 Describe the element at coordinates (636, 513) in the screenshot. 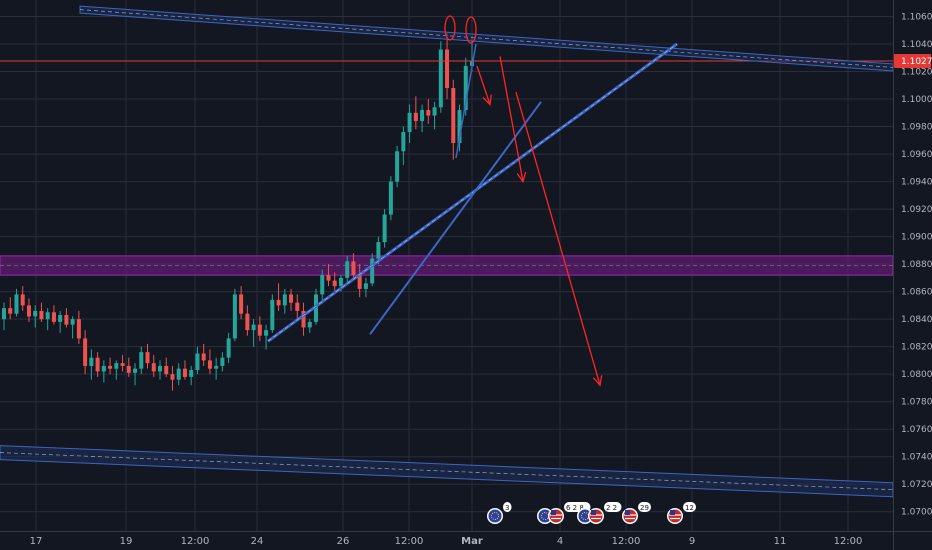

I see `event-marker: 29` at that location.